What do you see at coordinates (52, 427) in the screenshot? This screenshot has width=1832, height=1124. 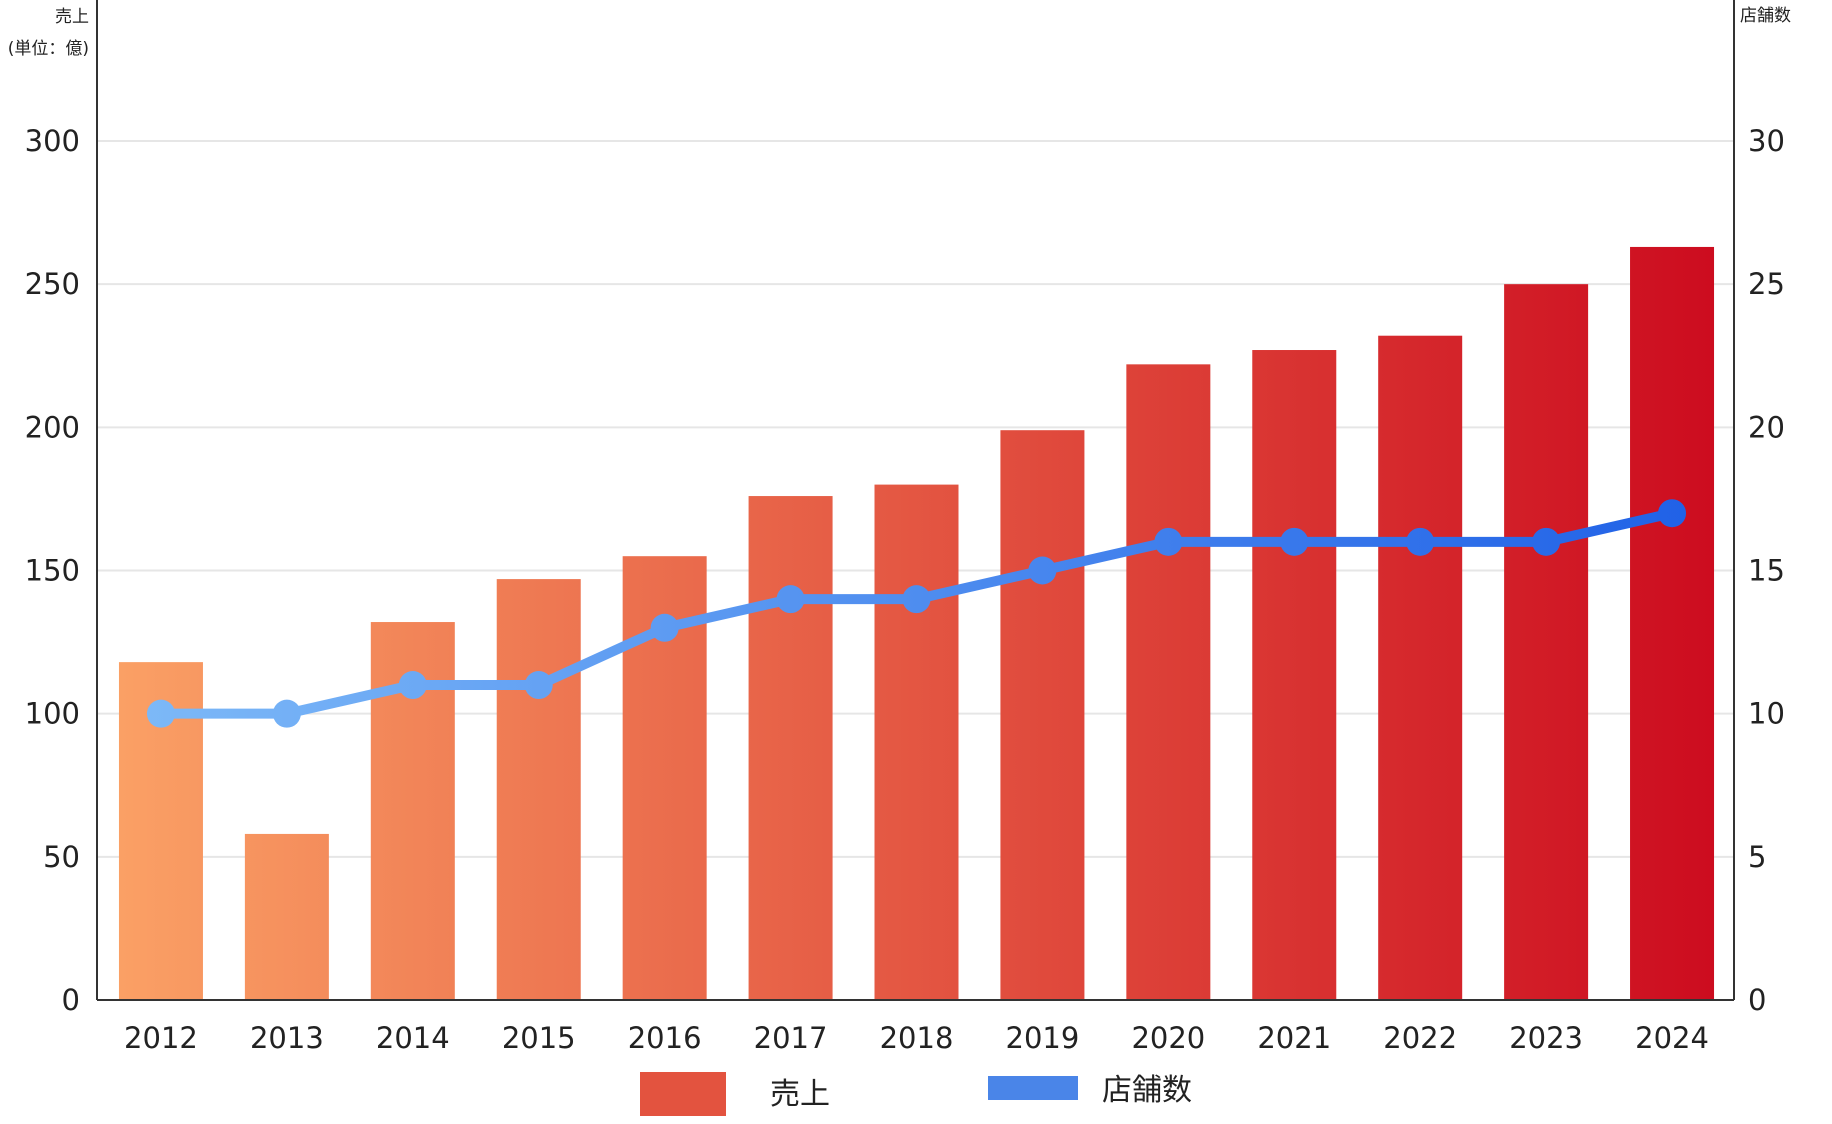 I see `left-tick-label: 200` at bounding box center [52, 427].